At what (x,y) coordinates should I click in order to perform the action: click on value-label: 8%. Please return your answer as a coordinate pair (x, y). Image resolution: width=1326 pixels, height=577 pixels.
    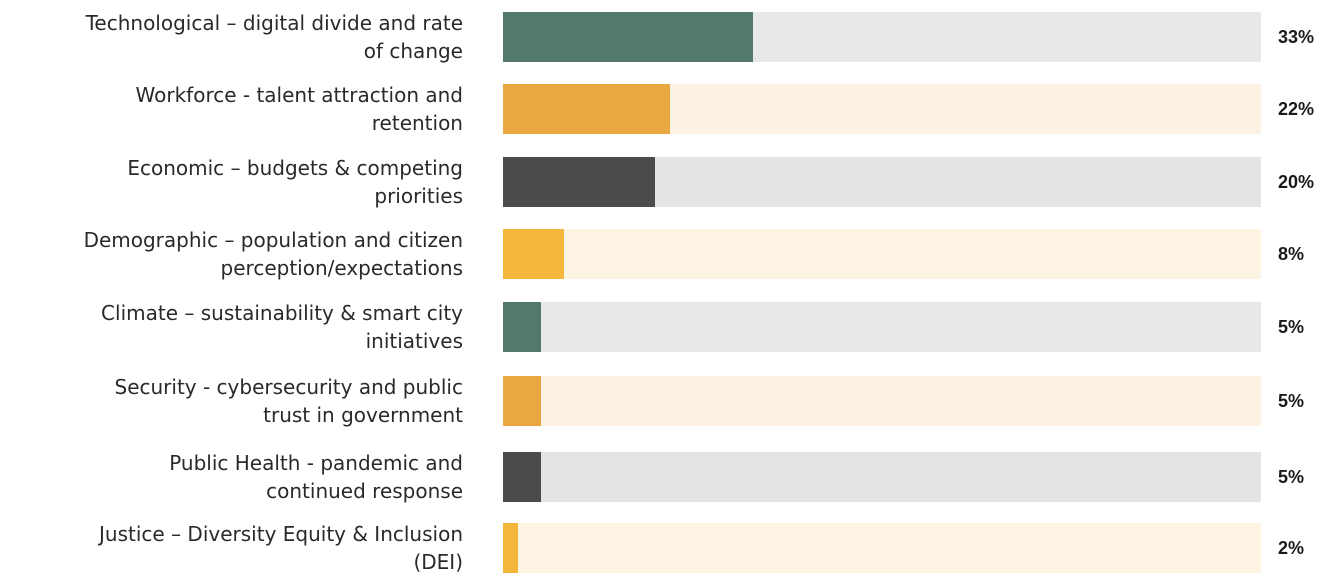
    Looking at the image, I should click on (1291, 253).